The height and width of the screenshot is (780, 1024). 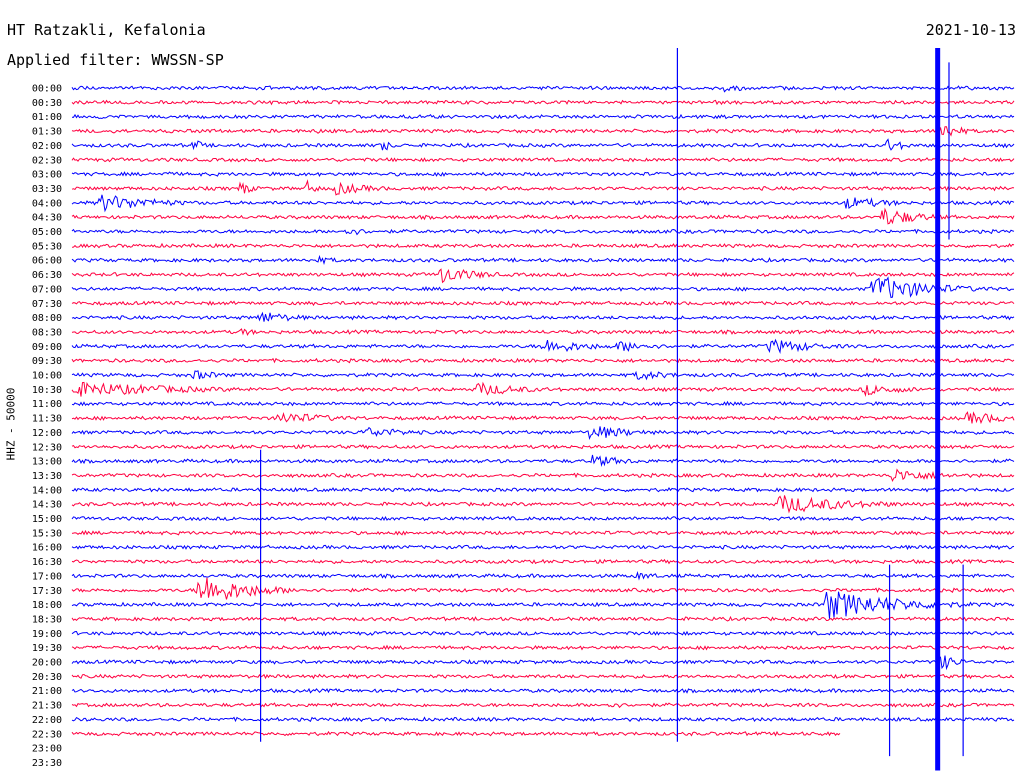 I want to click on row-tick-label: 20:00, so click(x=47, y=663).